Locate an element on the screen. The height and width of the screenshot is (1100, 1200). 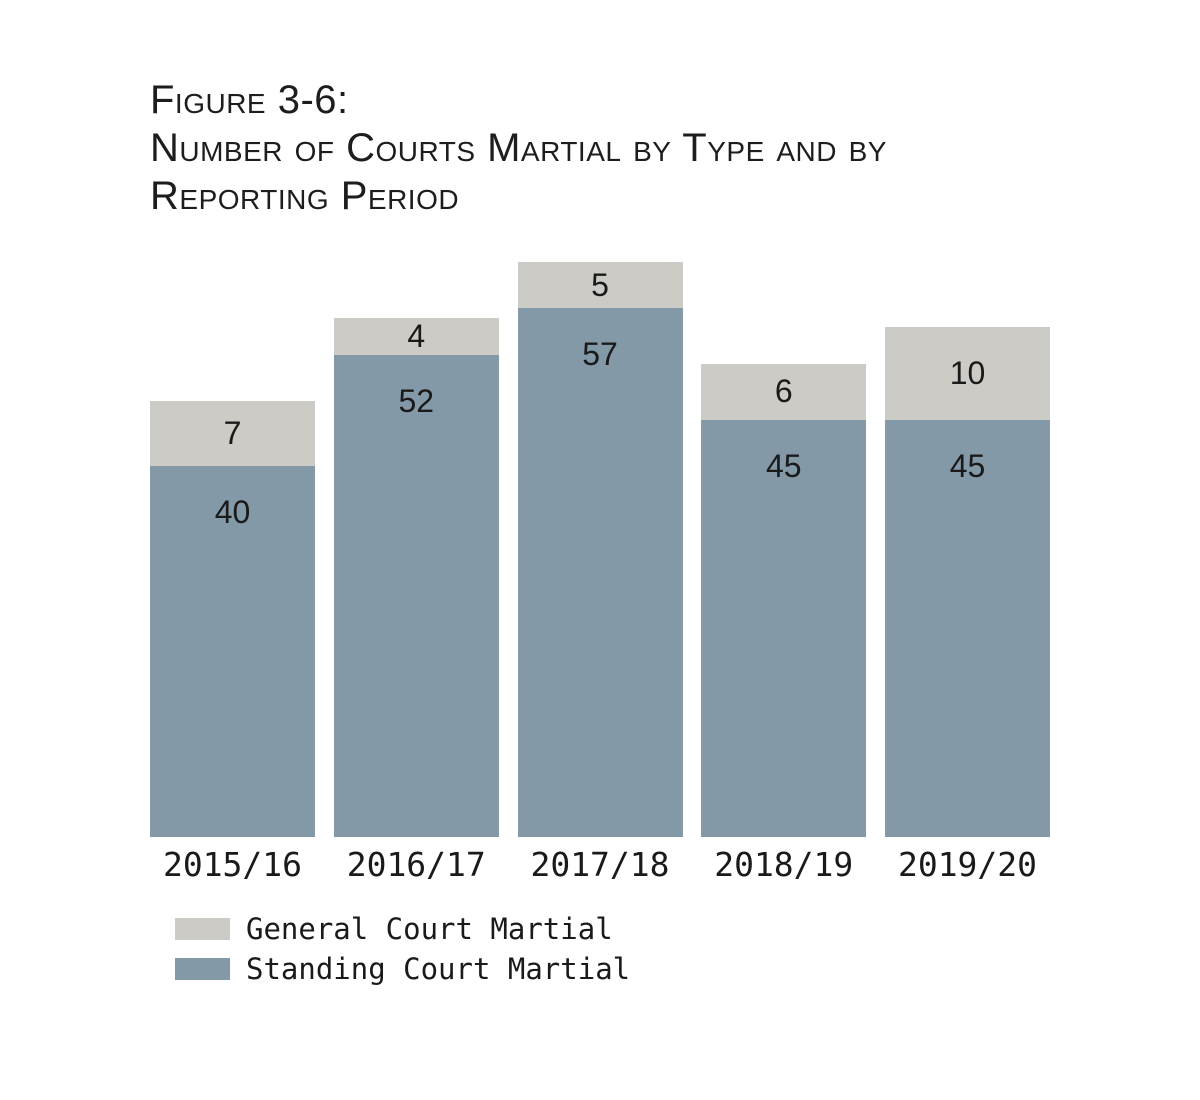
legend-label: Standing Court Martial is located at coordinates (438, 969).